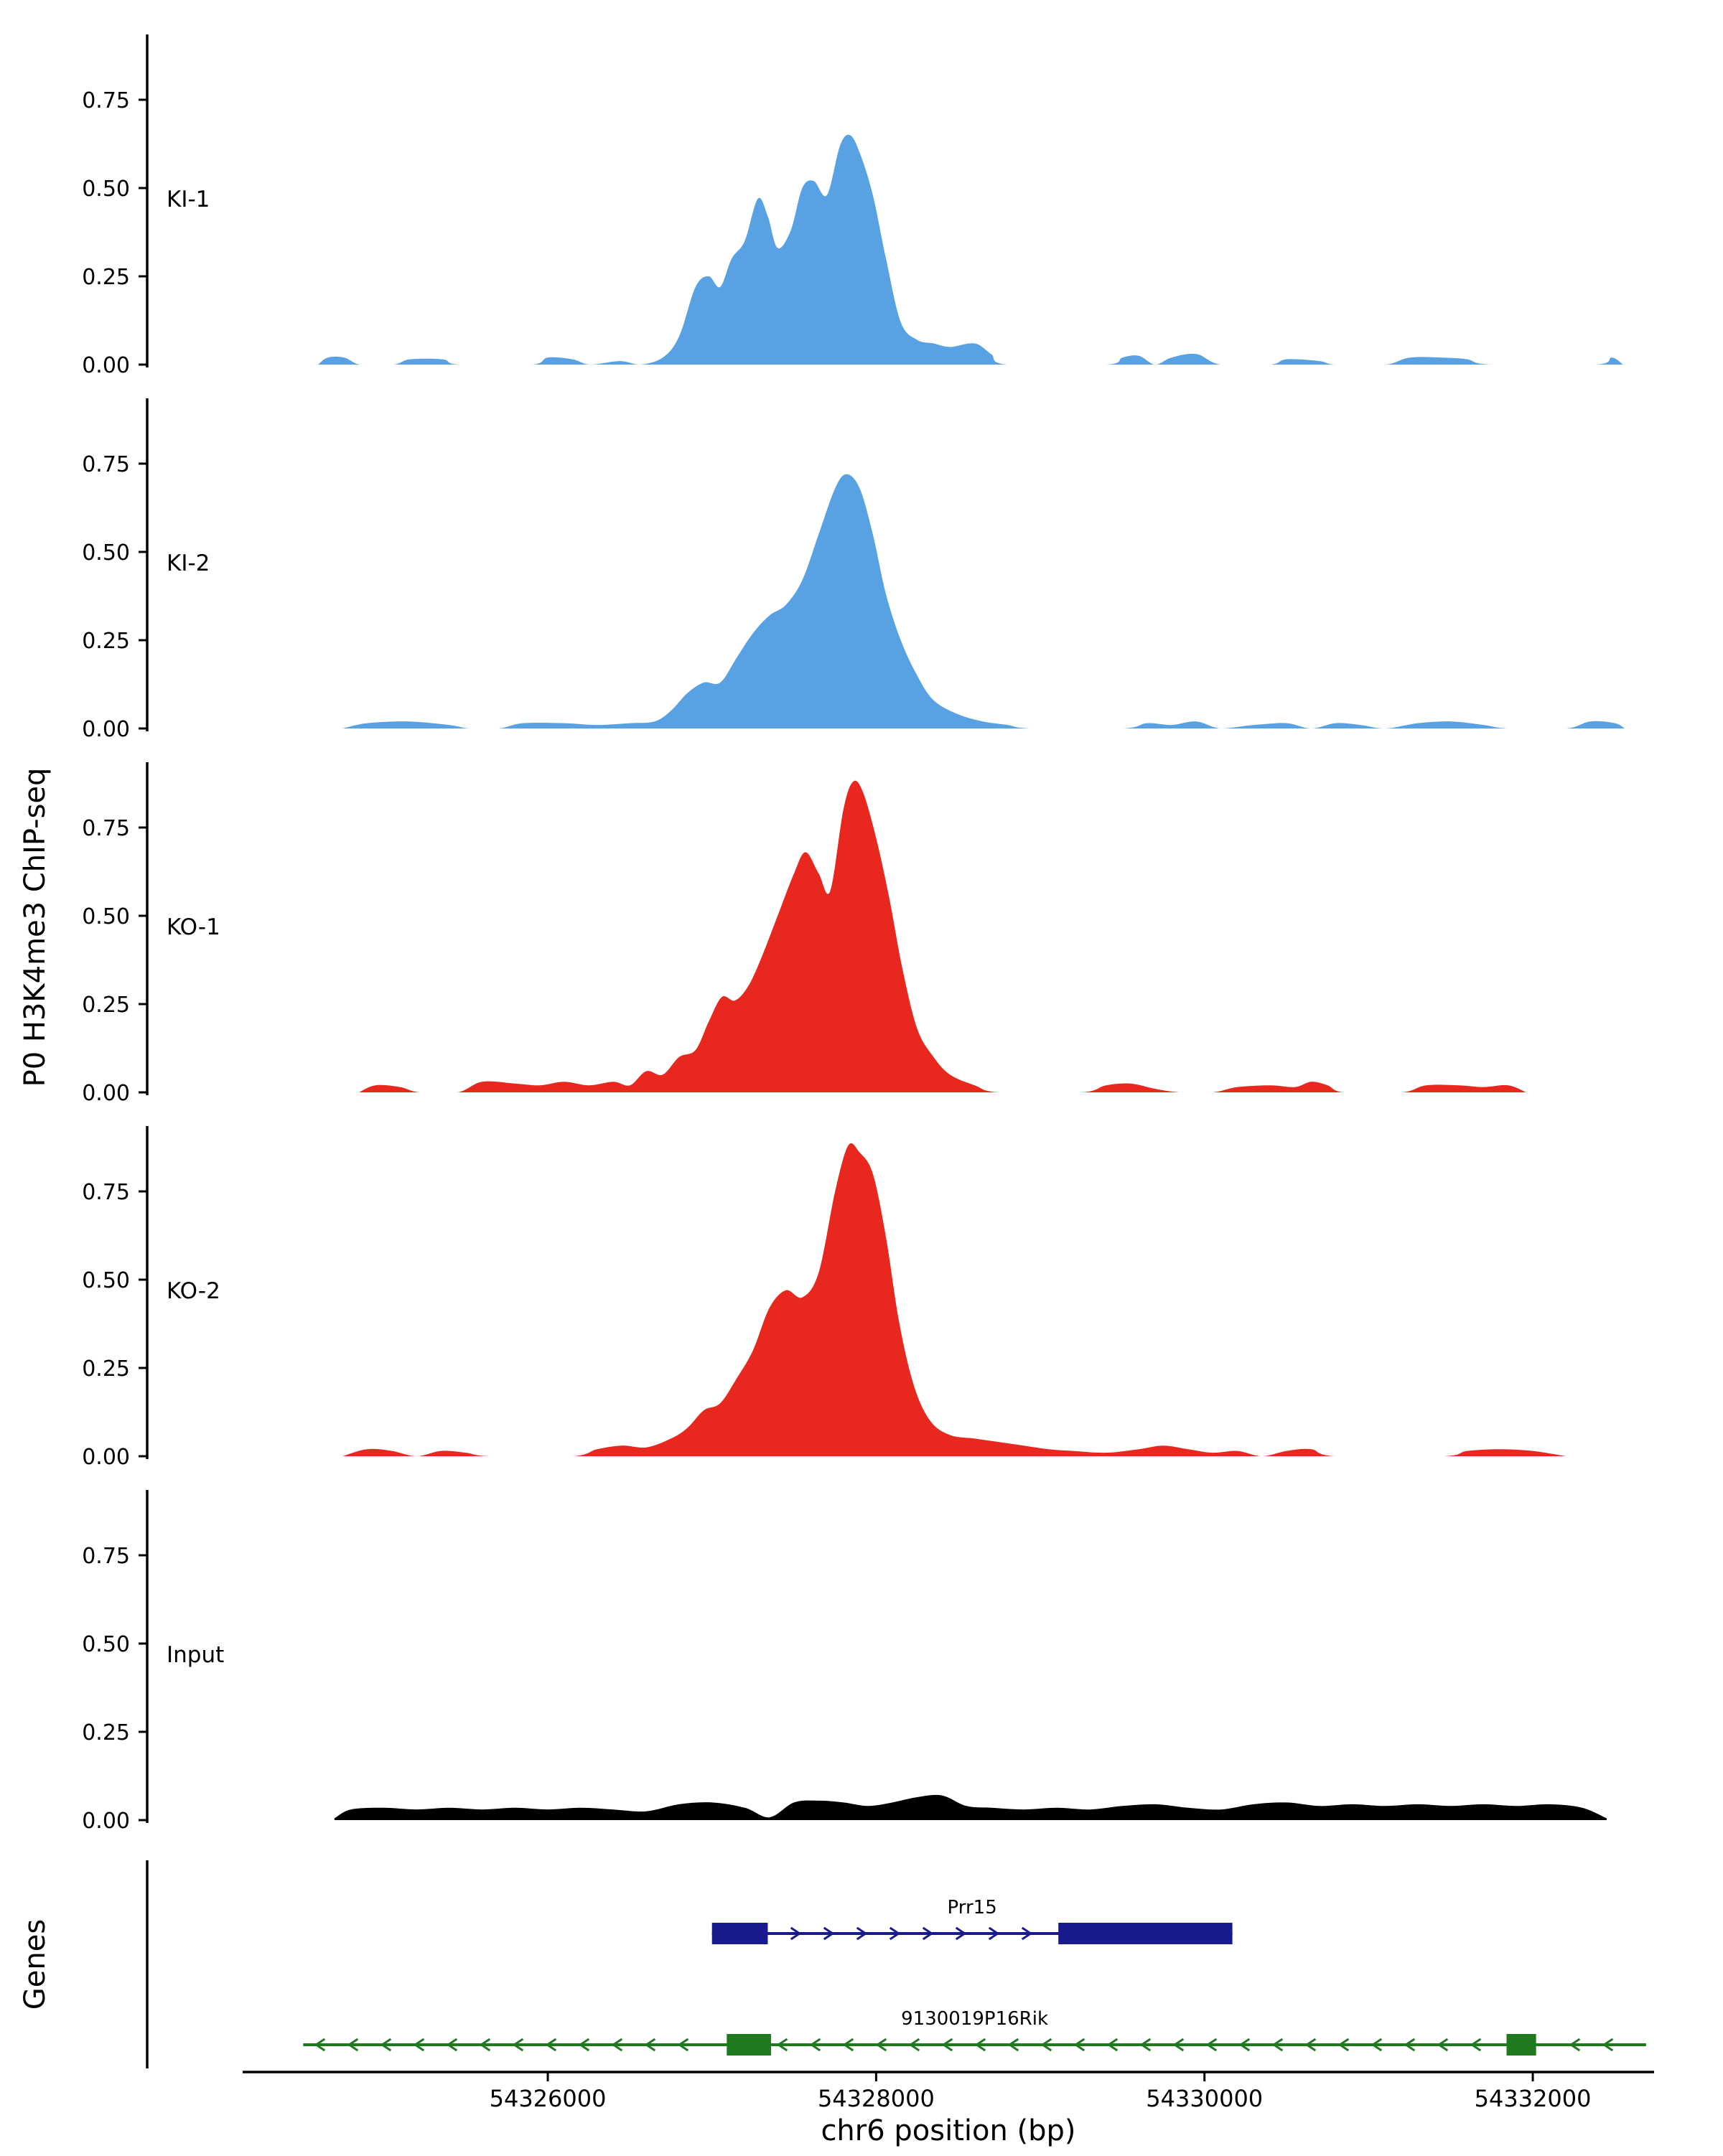 Image resolution: width=1723 pixels, height=2156 pixels. What do you see at coordinates (194, 1291) in the screenshot?
I see `track-label-KO-2: KO-2` at bounding box center [194, 1291].